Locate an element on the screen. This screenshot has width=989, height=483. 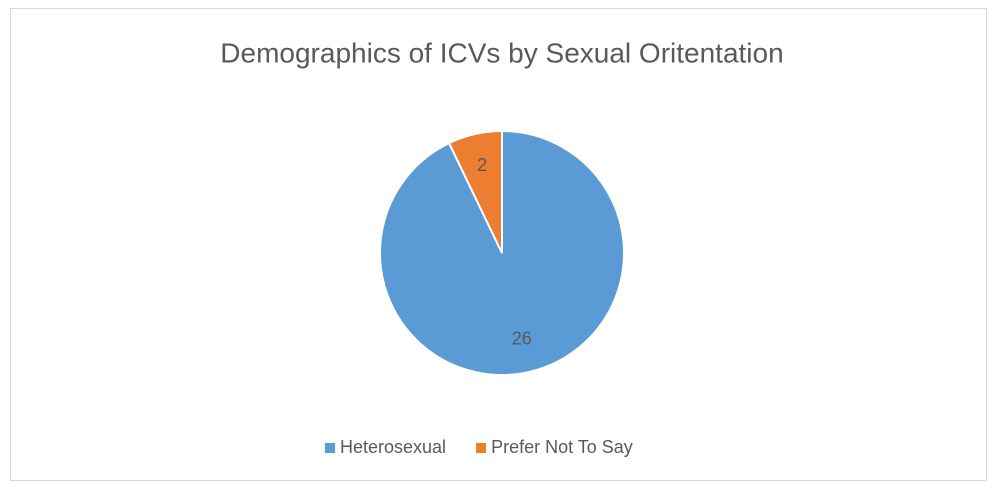
data-label: 2 is located at coordinates (482, 165).